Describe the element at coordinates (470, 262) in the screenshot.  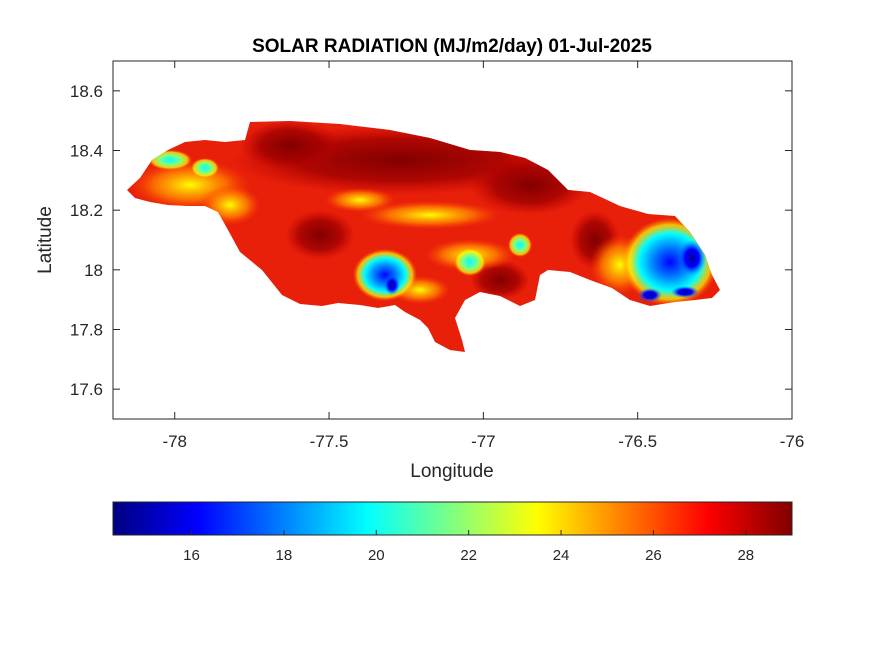
I see `field-cyan-central` at that location.